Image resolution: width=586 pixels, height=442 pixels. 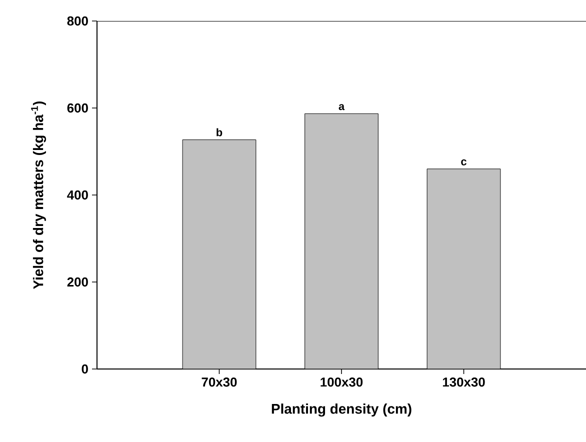 I want to click on y-tick-label: 400, so click(x=77, y=195).